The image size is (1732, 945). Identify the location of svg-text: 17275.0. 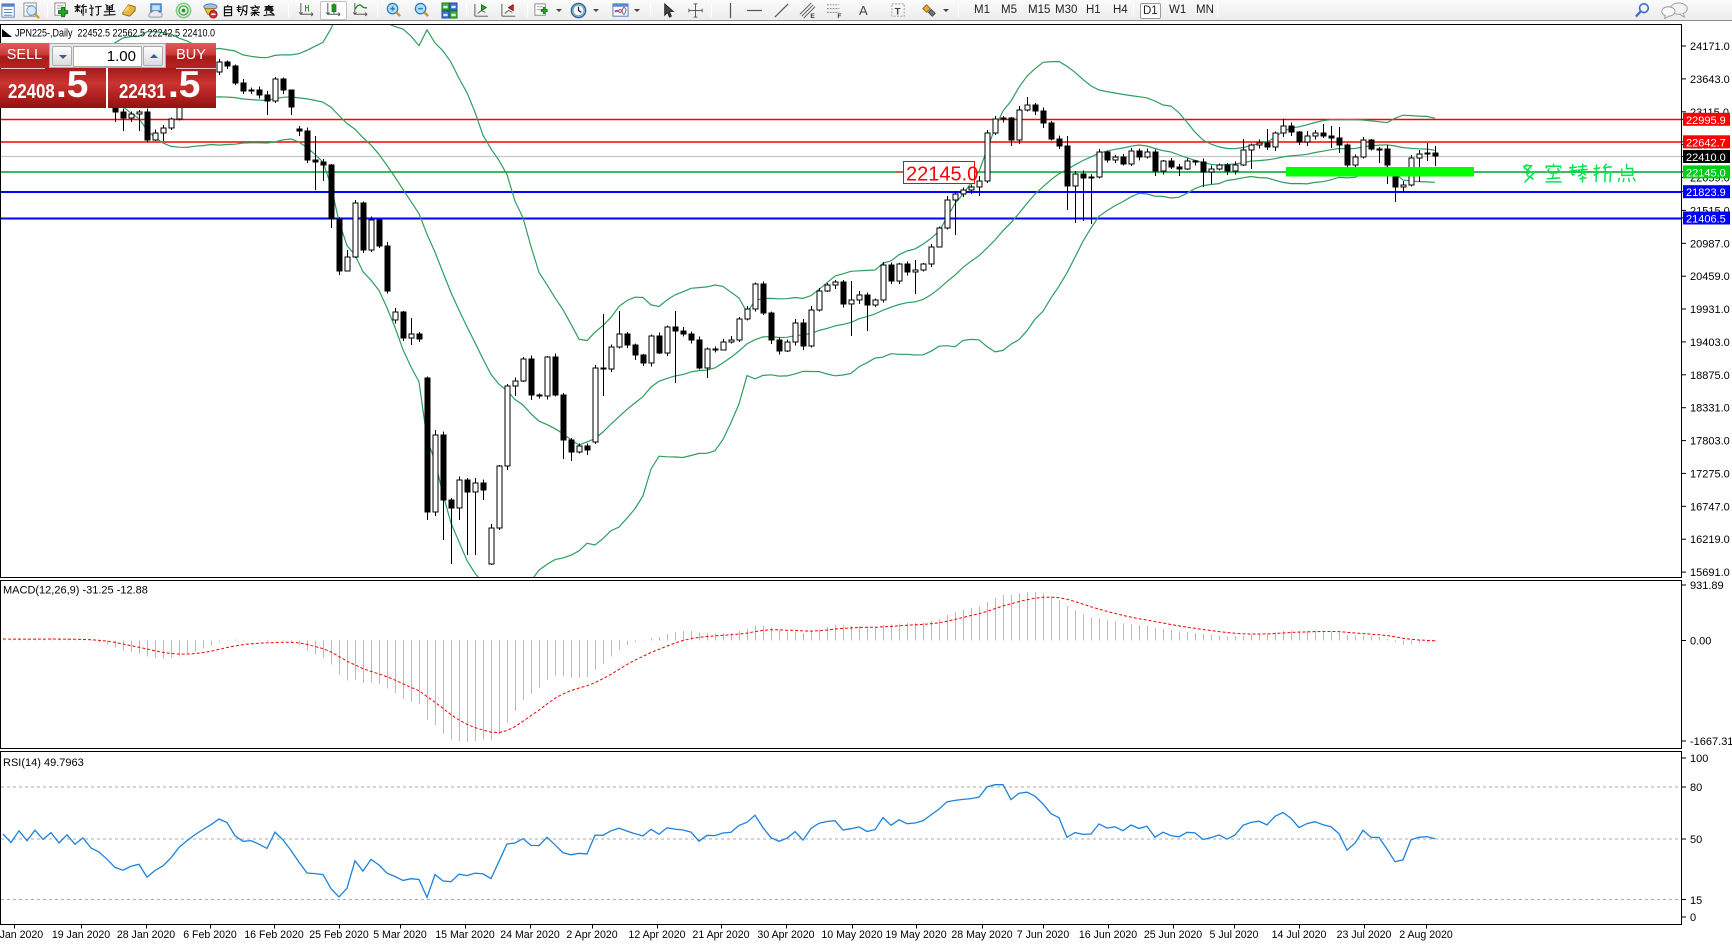
(1710, 474).